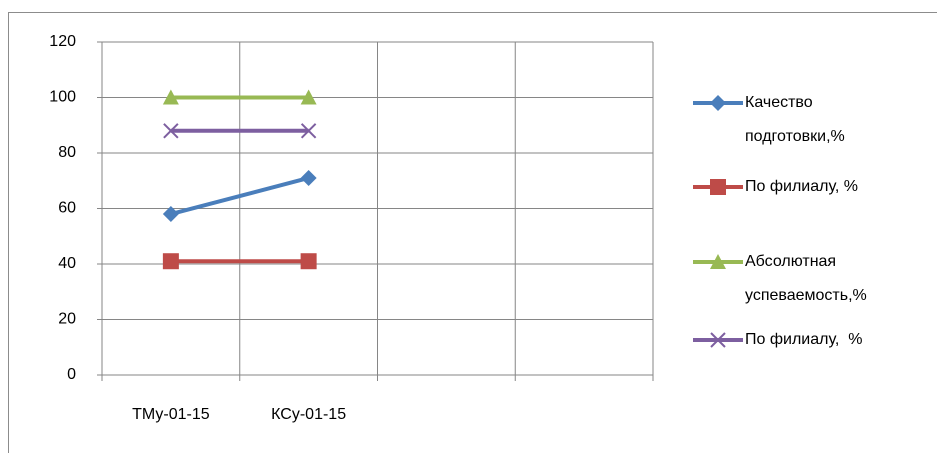  Describe the element at coordinates (806, 278) in the screenshot. I see `legend-label: Абсолютная успеваемость,%` at that location.